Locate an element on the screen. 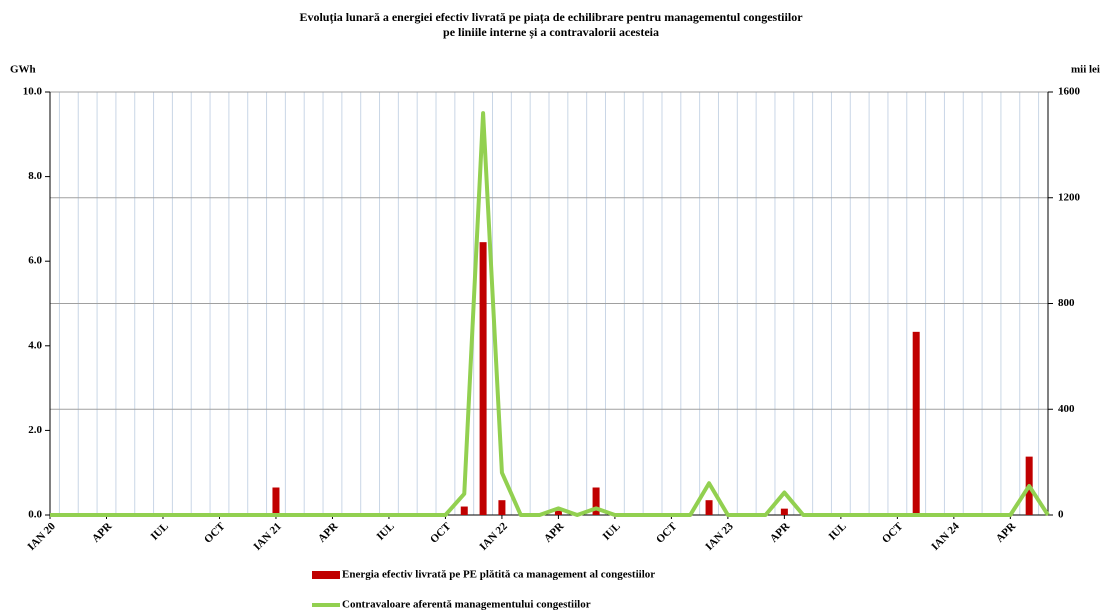 The width and height of the screenshot is (1102, 612). y-tick-label: 2.0 is located at coordinates (35, 430).